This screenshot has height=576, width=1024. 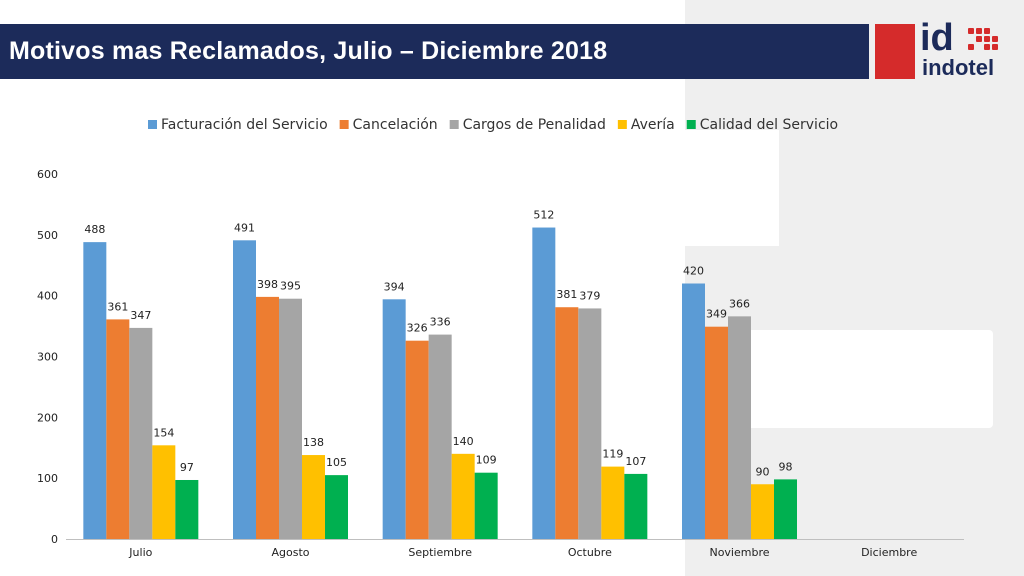 I want to click on data-label: 398, so click(x=267, y=284).